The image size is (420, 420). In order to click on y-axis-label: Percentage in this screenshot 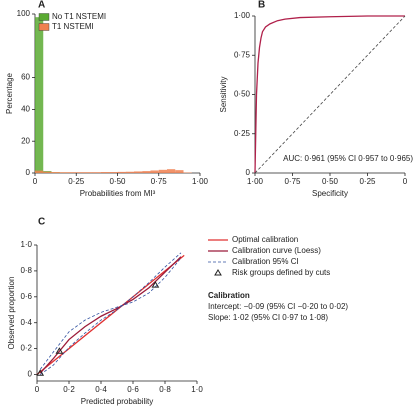, I will do `click(9, 92)`.